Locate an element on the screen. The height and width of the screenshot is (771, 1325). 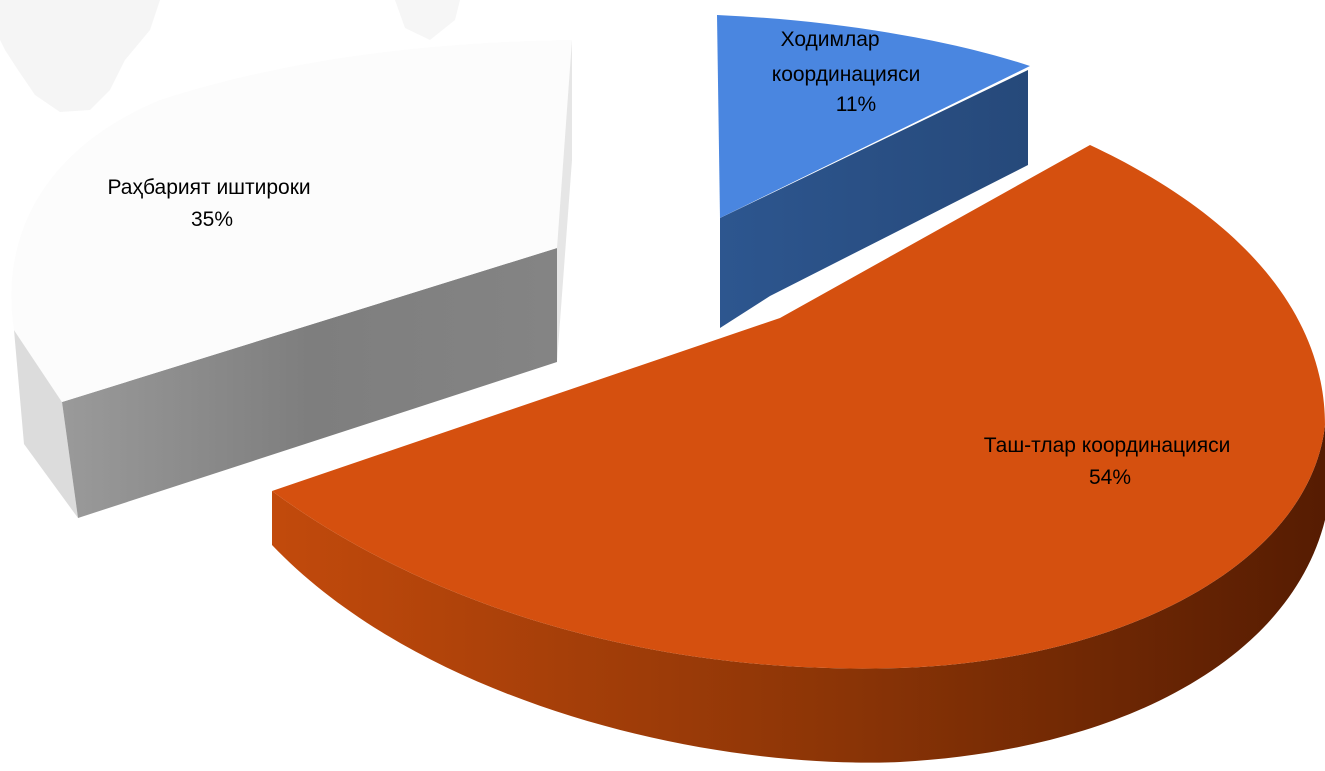
label-xodimlar-line2: координацияси is located at coordinates (846, 74).